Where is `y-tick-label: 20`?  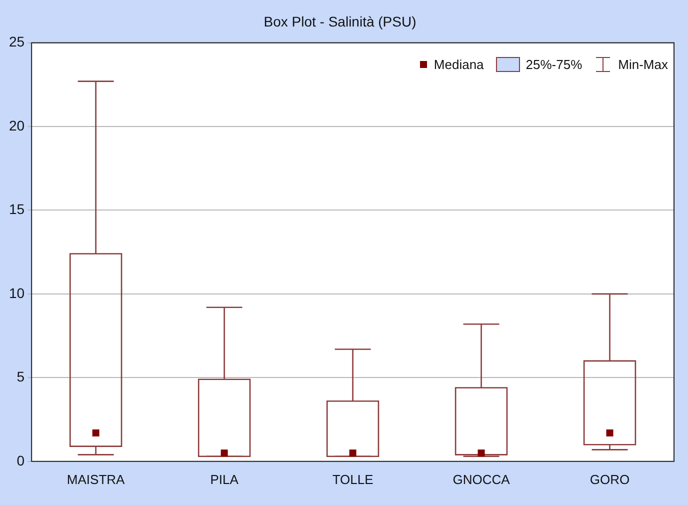 y-tick-label: 20 is located at coordinates (16, 125).